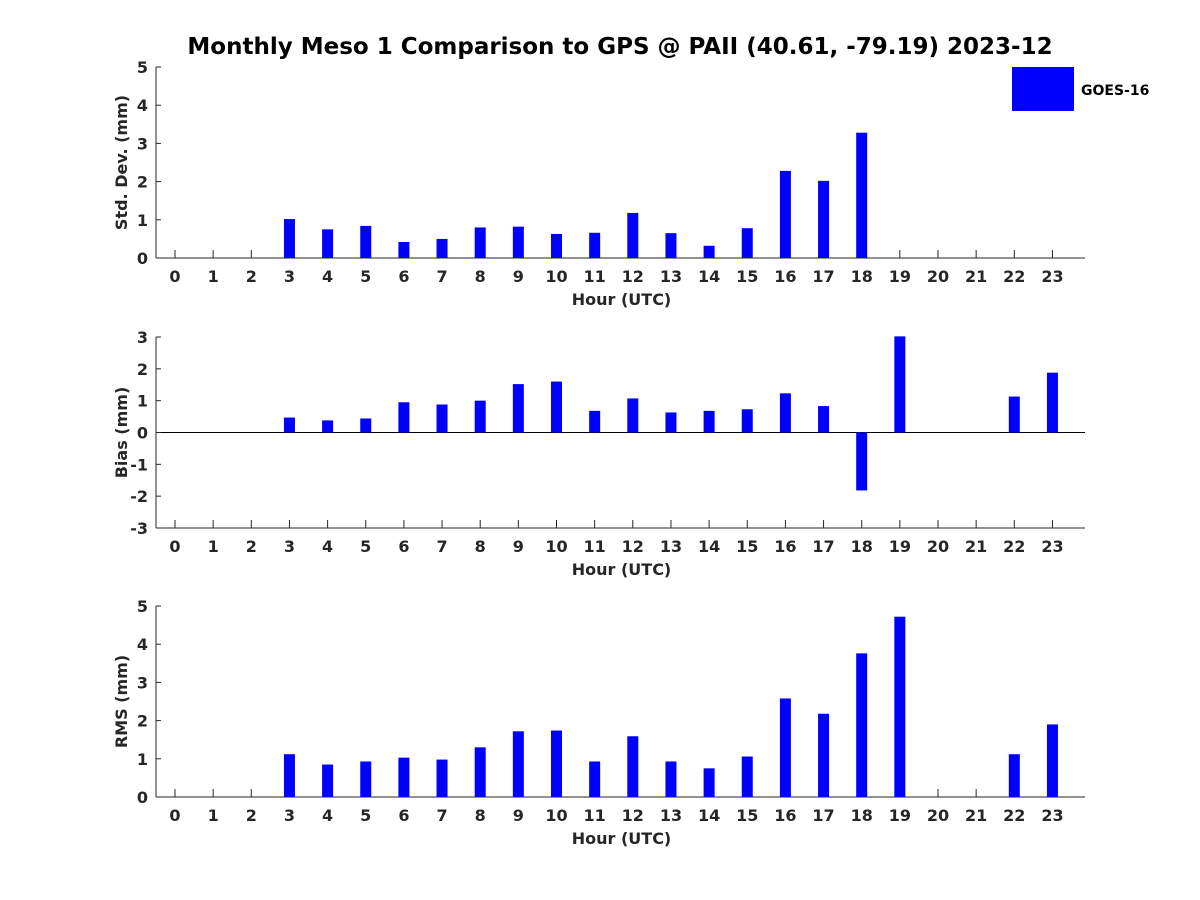  Describe the element at coordinates (121, 433) in the screenshot. I see `y-axis-label: Bias (mm)` at that location.